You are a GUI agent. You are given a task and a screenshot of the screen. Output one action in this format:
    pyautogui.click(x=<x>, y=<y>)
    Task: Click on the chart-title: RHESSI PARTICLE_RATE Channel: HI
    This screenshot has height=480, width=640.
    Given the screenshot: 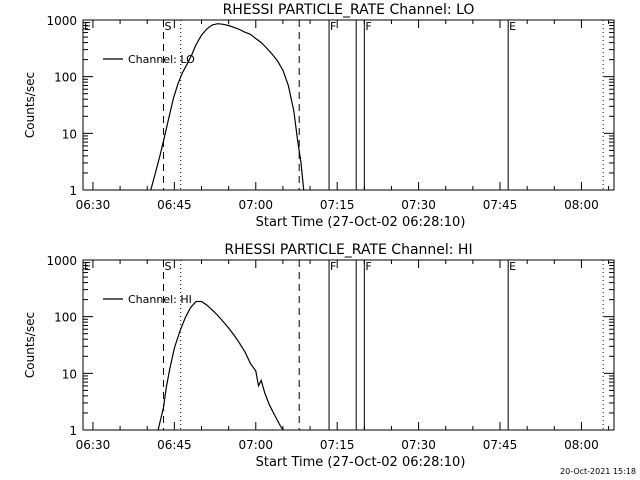 What is the action you would take?
    pyautogui.click(x=348, y=250)
    